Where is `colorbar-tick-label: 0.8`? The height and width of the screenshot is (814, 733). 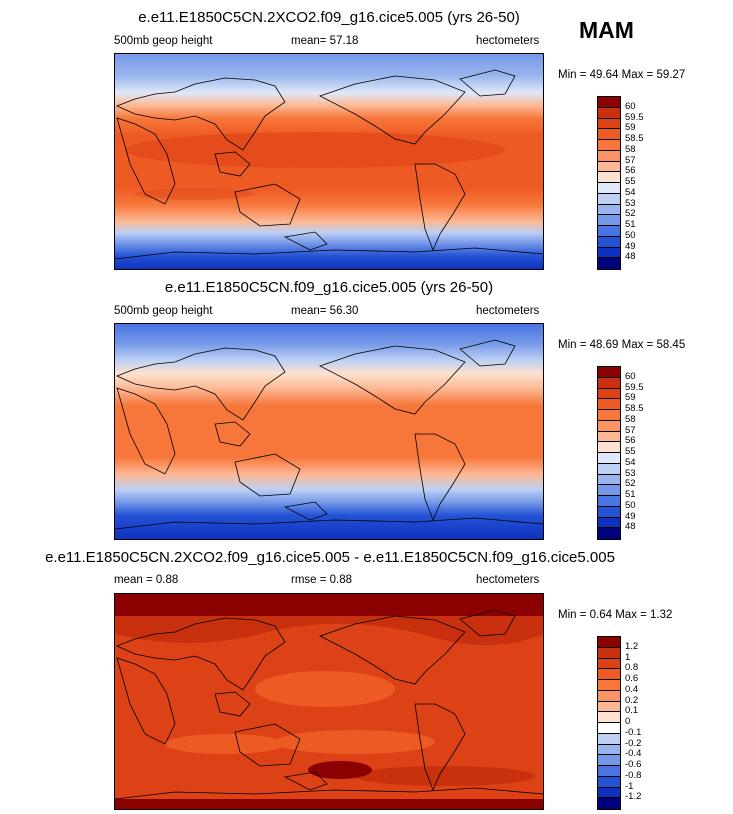
colorbar-tick-label: 0.8 is located at coordinates (632, 668).